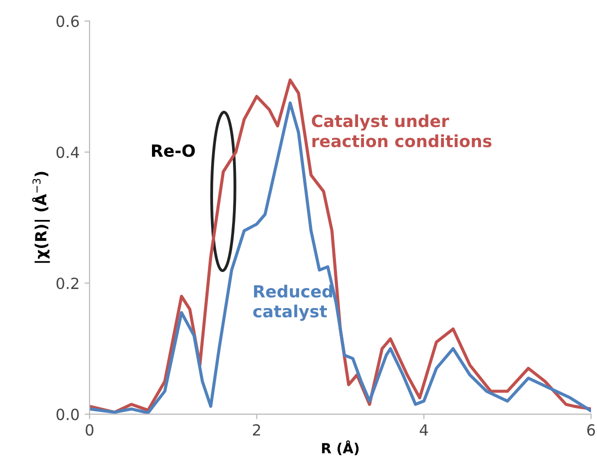 The height and width of the screenshot is (468, 597). Describe the element at coordinates (173, 150) in the screenshot. I see `annotation: Re-O` at that location.